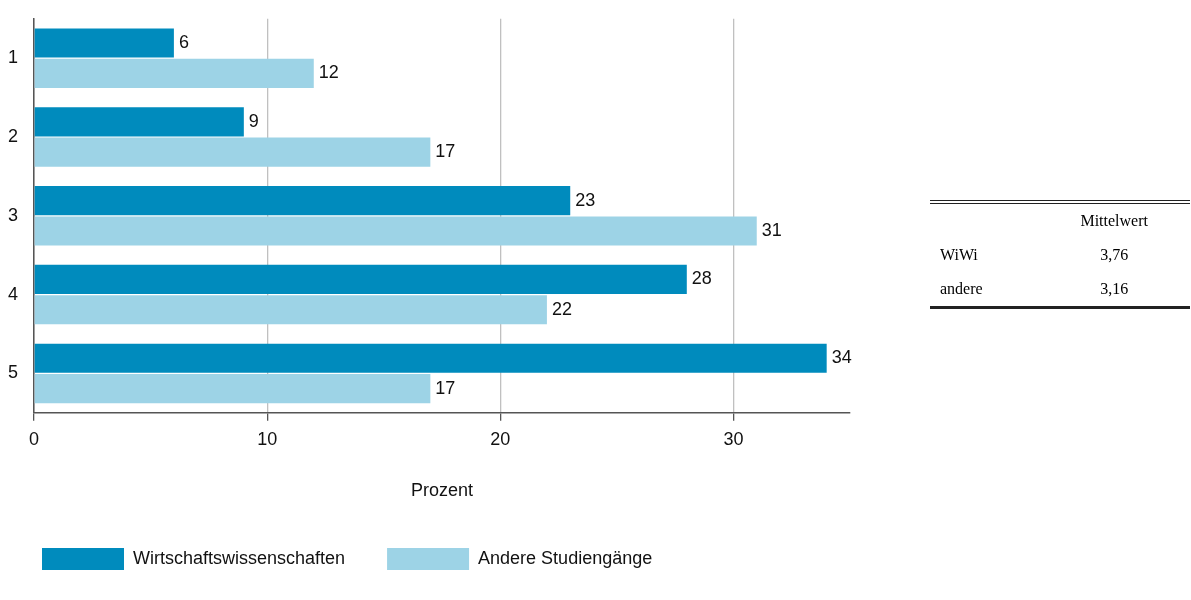  What do you see at coordinates (500, 438) in the screenshot?
I see `x-tick-label: 20` at bounding box center [500, 438].